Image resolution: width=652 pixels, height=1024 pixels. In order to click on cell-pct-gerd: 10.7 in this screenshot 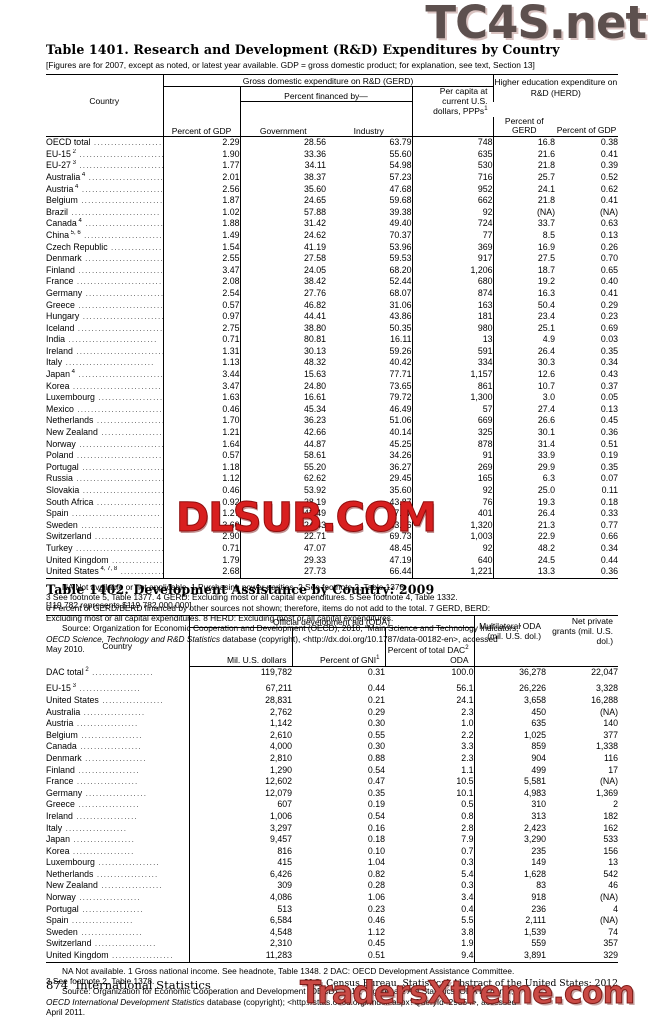, I will do `click(524, 386)`.